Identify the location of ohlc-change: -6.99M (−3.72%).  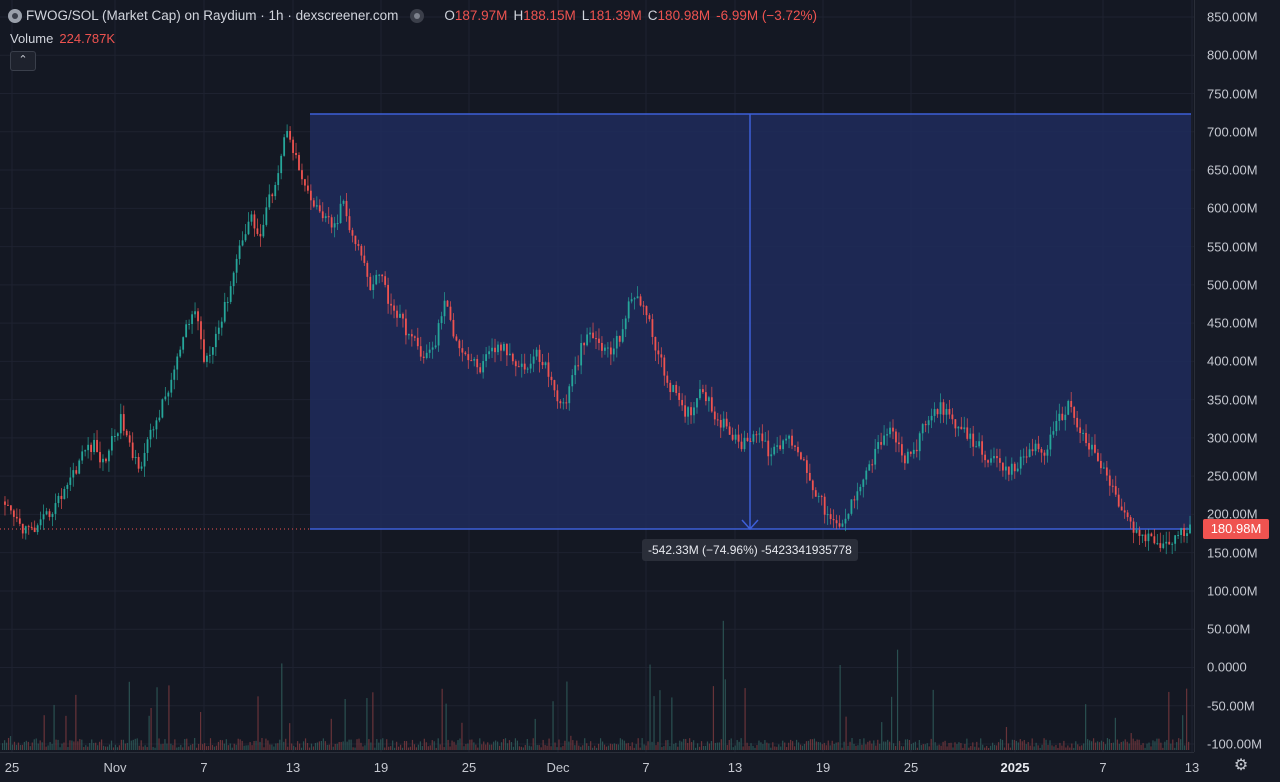
(767, 15).